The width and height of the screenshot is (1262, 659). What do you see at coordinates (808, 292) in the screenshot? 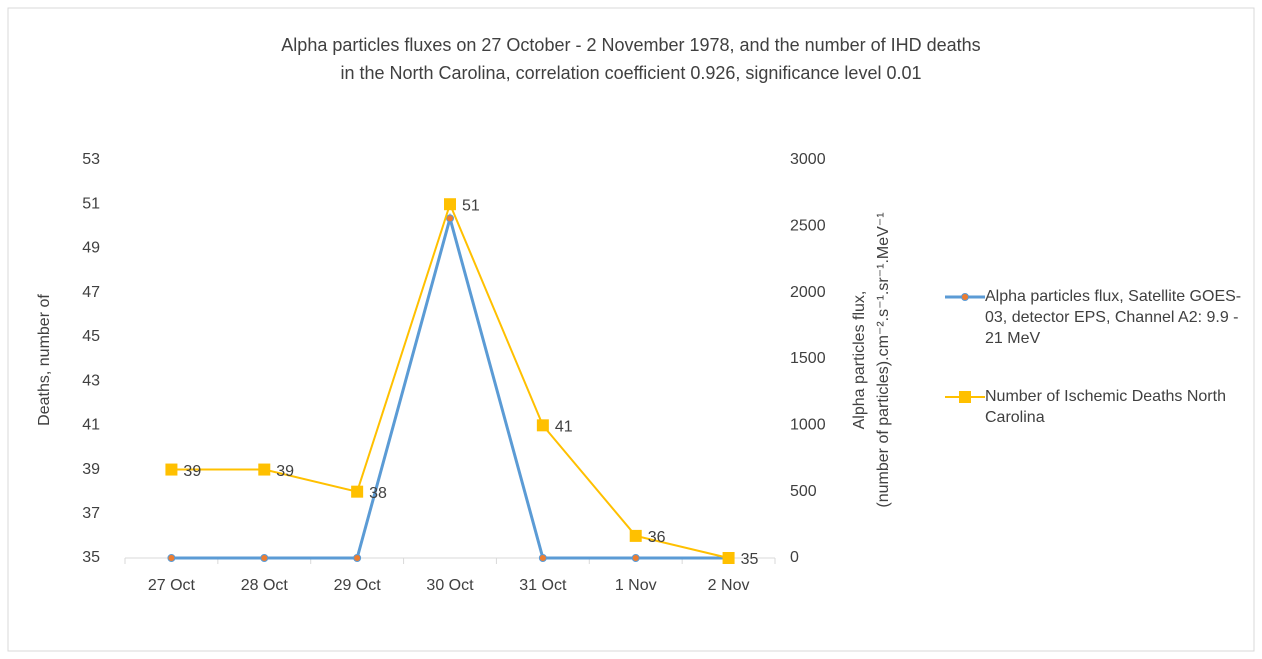
I see `y2-tick-label: 2000` at bounding box center [808, 292].